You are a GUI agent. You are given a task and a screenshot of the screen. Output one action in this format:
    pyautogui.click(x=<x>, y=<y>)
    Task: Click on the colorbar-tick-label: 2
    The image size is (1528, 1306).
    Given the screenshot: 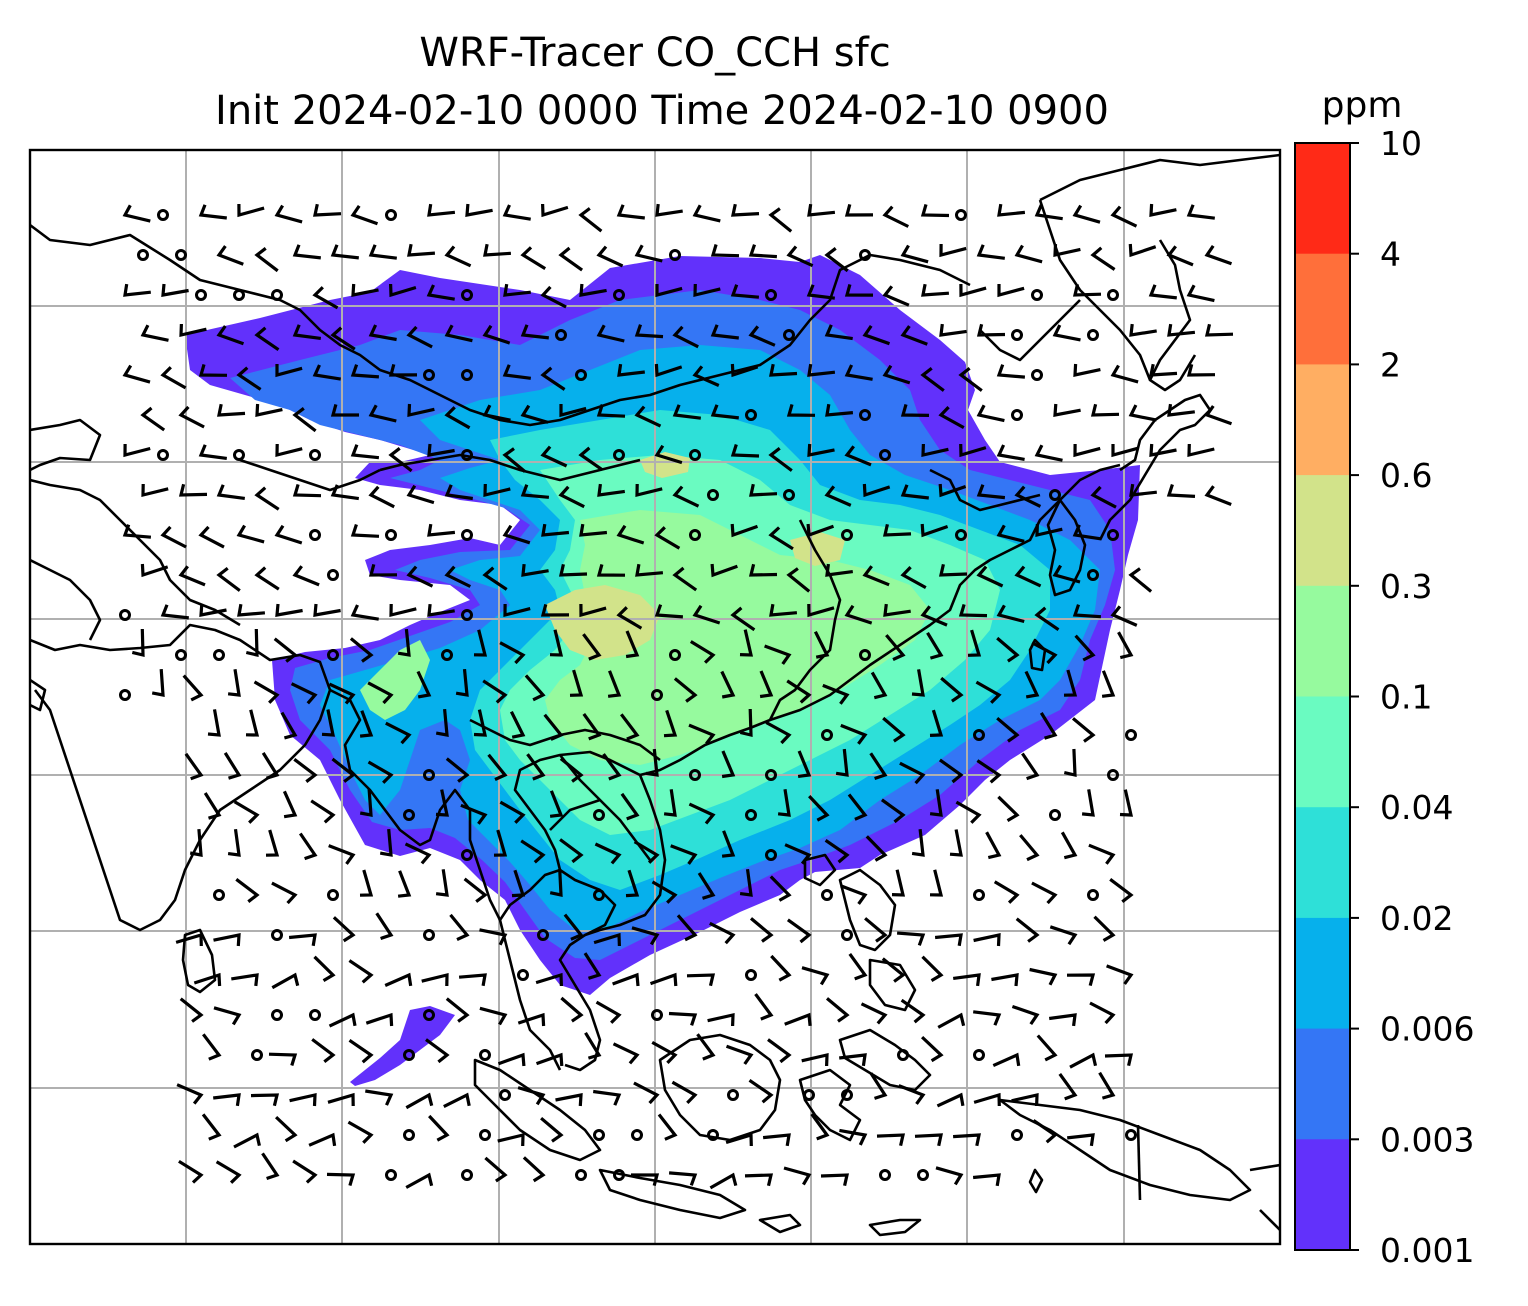 What is the action you would take?
    pyautogui.click(x=1390, y=364)
    